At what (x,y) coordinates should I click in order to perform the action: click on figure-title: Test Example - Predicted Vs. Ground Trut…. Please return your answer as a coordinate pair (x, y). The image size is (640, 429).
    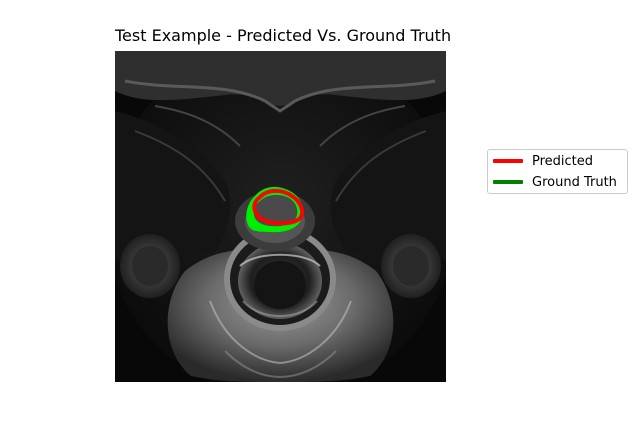
    Looking at the image, I should click on (283, 35).